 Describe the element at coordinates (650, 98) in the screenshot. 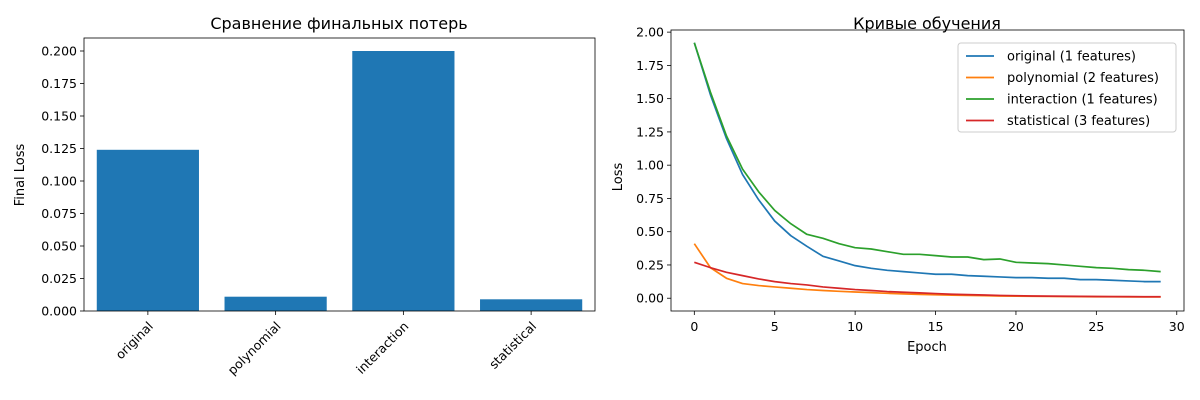

I see `line-y-tick-label: 1.50` at that location.